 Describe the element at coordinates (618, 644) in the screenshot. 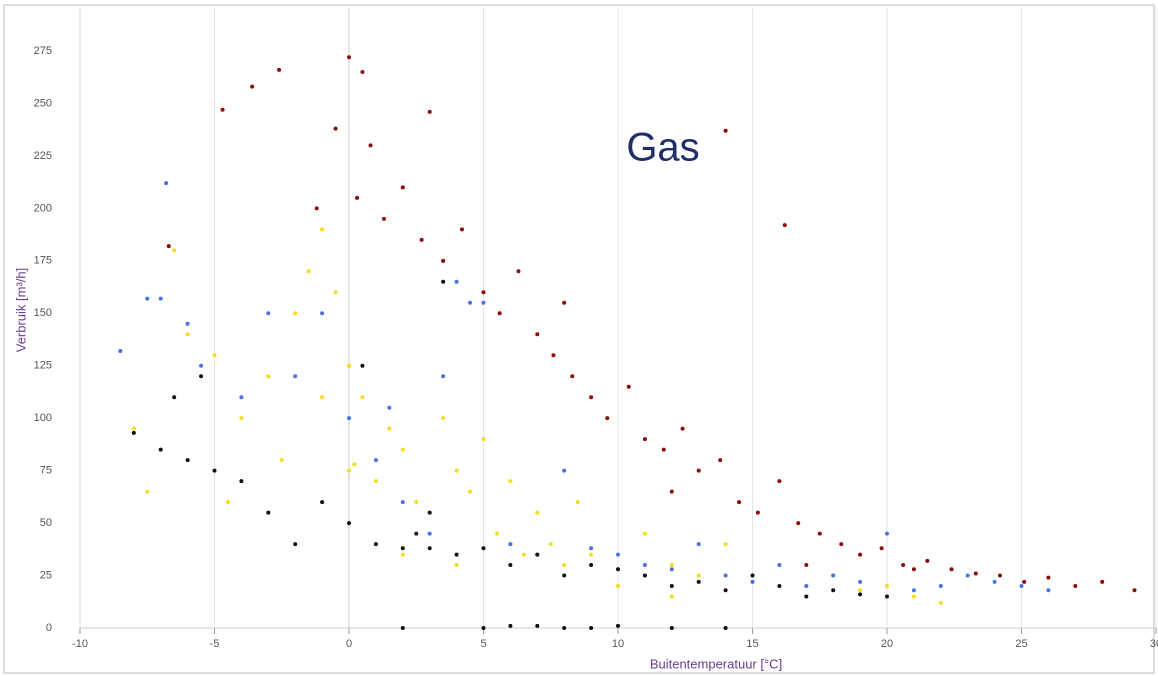

I see `x-tick-label: 10` at that location.